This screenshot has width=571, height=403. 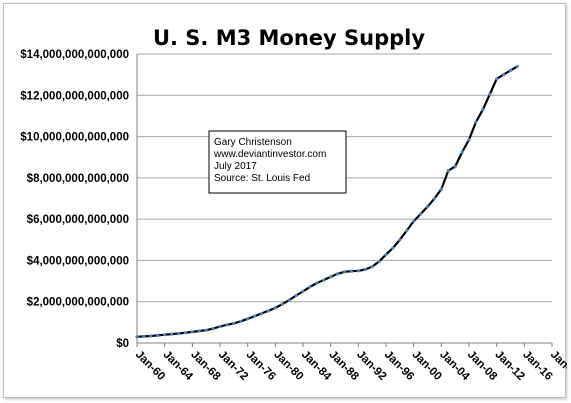 I want to click on x-tick-label: Jan-80, so click(x=288, y=366).